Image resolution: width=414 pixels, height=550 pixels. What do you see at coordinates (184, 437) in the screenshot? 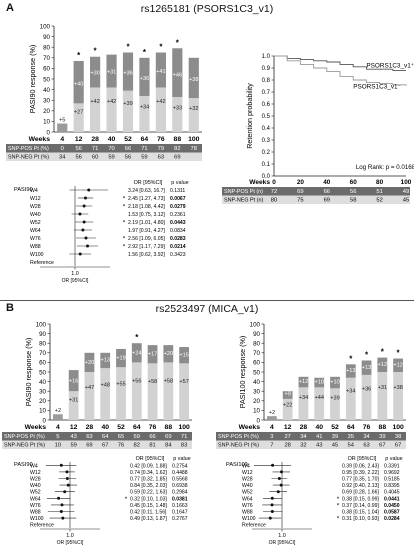
I see `b-left-table-row1-cell: 71` at bounding box center [184, 437].